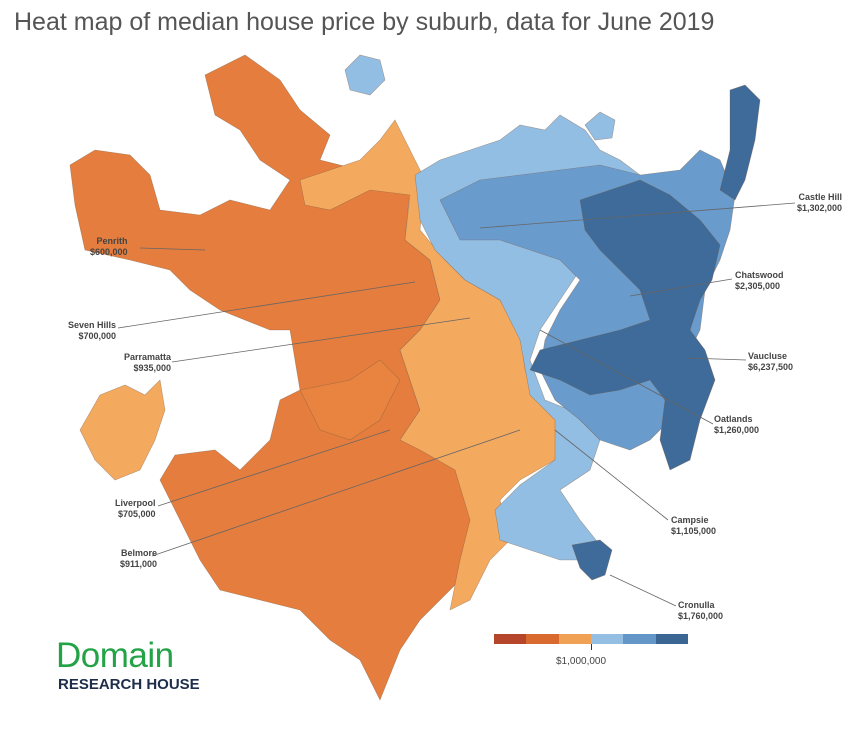 The width and height of the screenshot is (868, 730). Describe the element at coordinates (139, 558) in the screenshot. I see `label-belmore: Belmore $911,000` at that location.